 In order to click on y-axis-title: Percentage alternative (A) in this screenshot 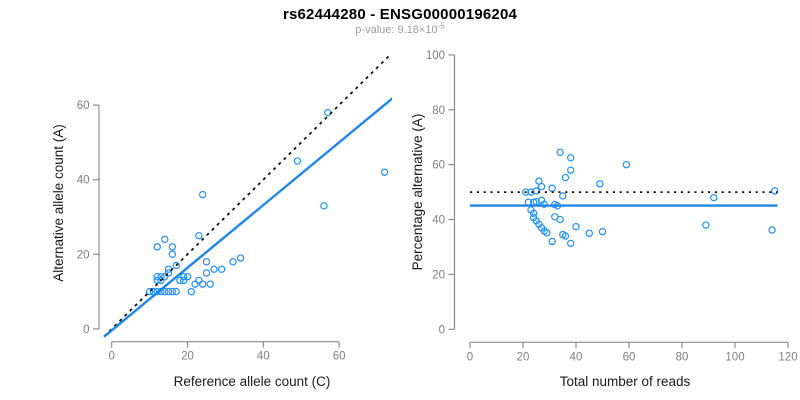, I will do `click(417, 192)`.